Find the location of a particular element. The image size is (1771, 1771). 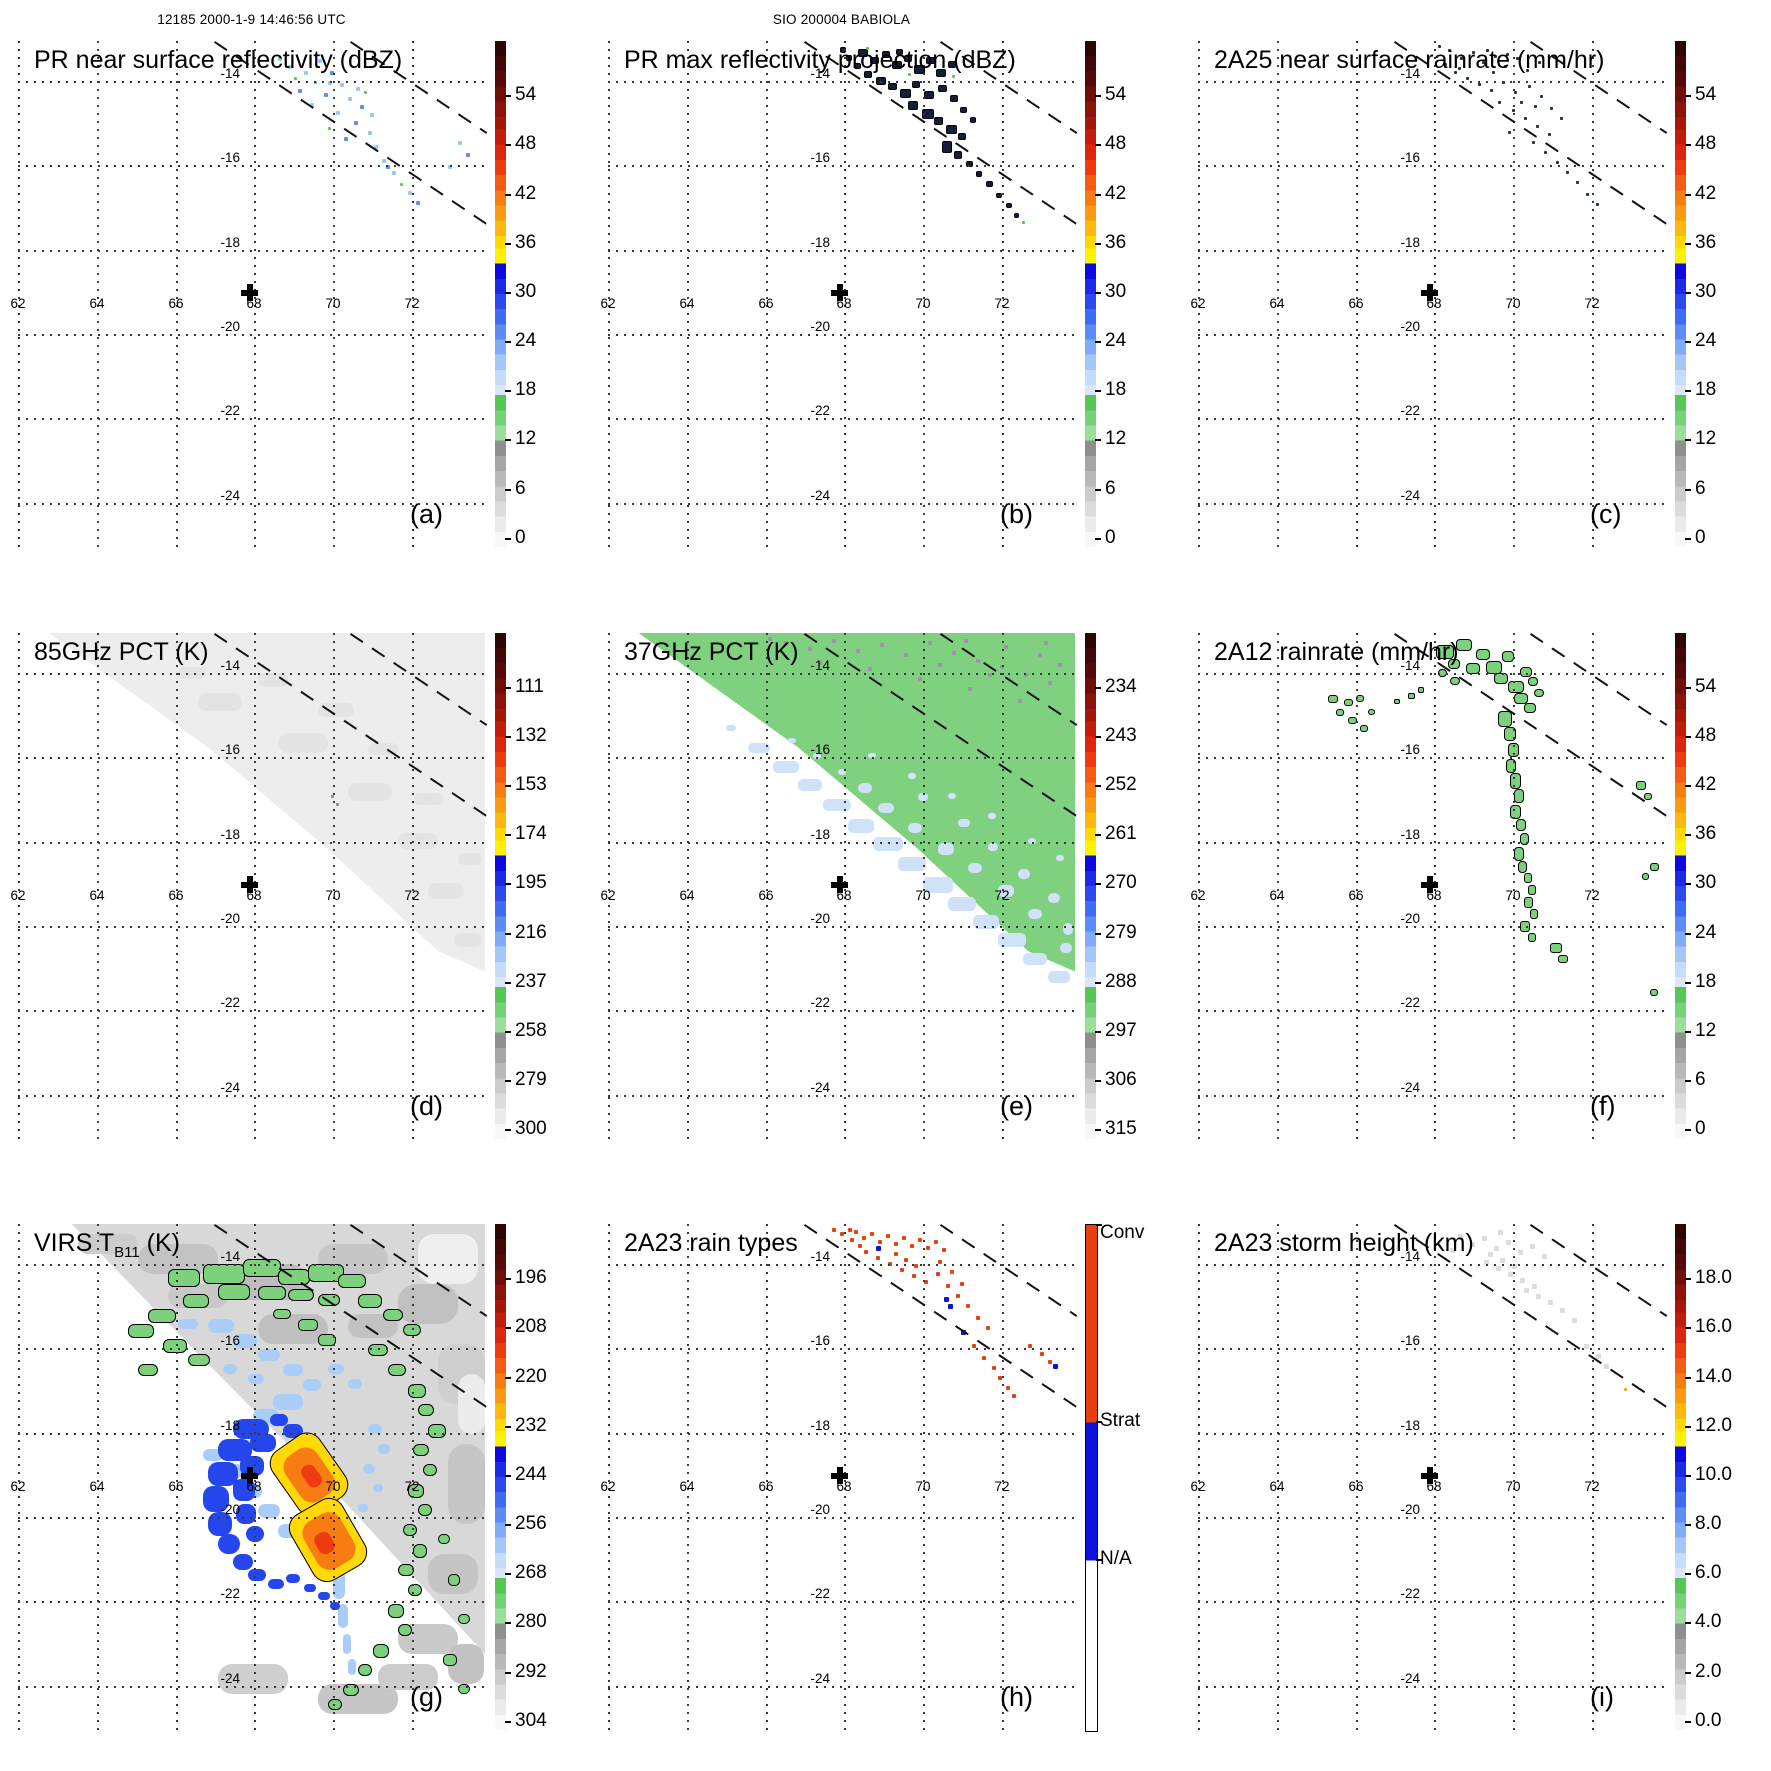

colorbar-tick-label: 153 is located at coordinates (531, 784).